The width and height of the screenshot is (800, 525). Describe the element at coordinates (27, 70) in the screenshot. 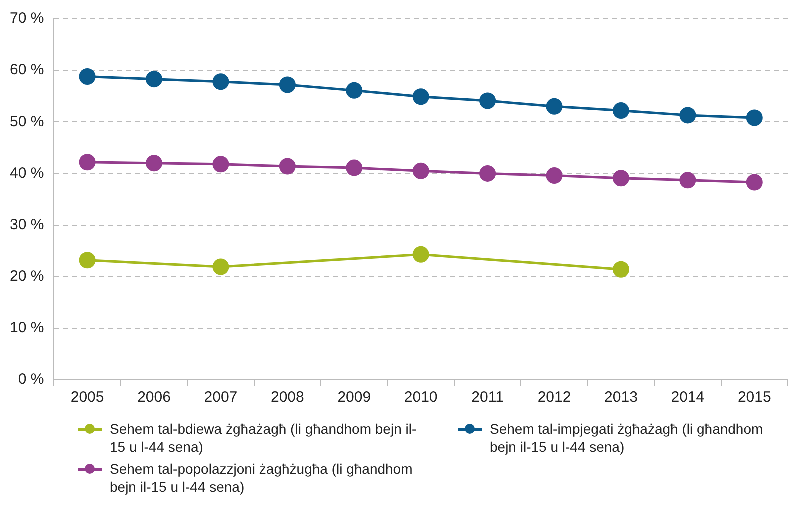

I see `y-tick-label: 60 %` at that location.